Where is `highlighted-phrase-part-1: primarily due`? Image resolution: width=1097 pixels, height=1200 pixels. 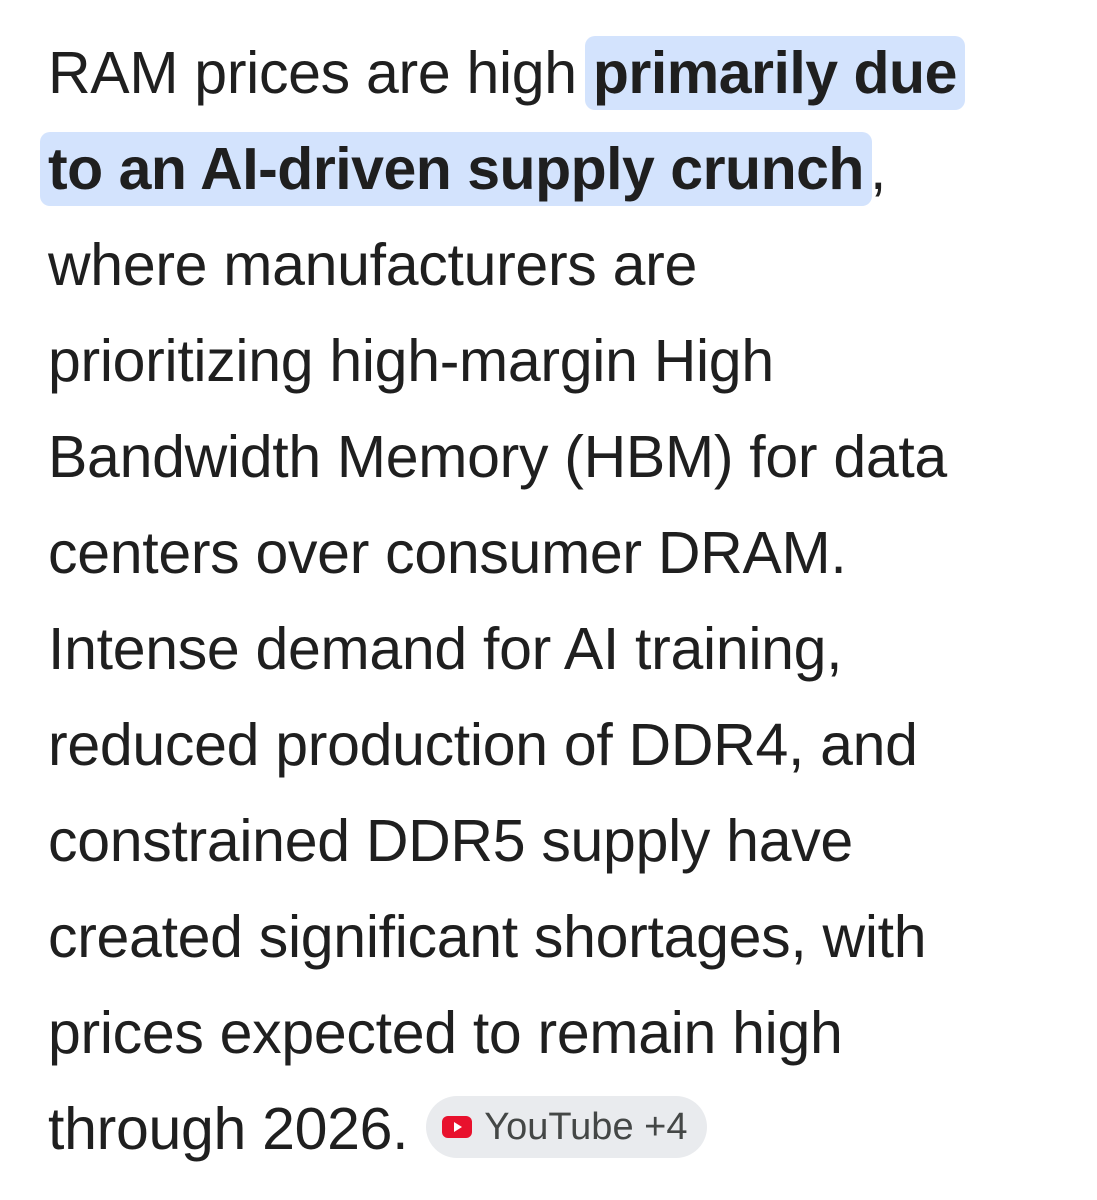
highlighted-phrase-part-1: primarily due is located at coordinates (774, 73).